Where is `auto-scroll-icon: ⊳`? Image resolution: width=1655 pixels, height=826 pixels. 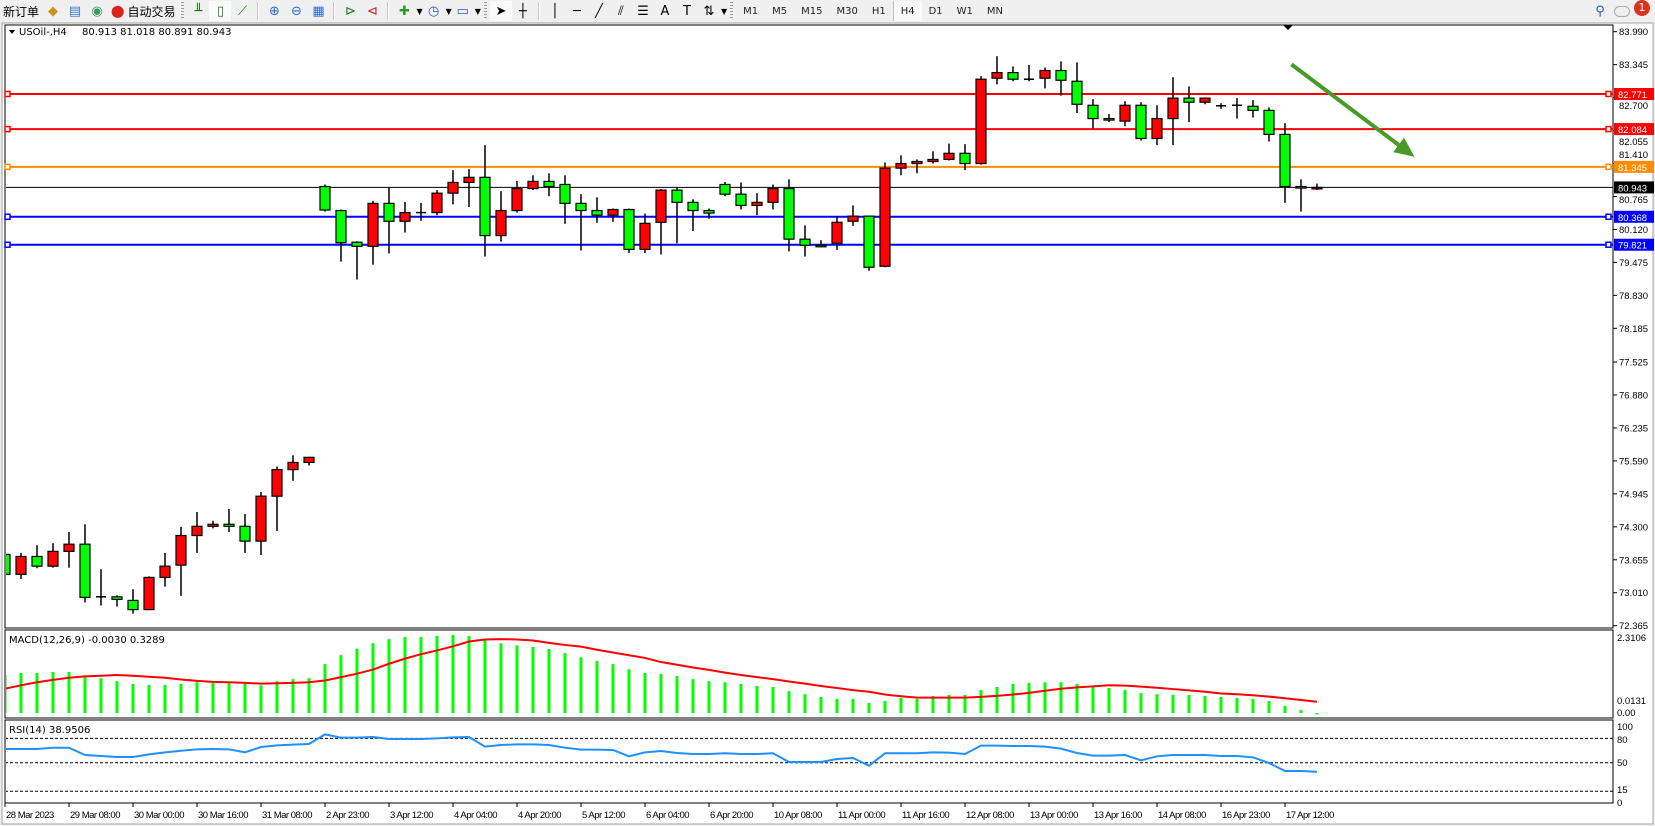 auto-scroll-icon: ⊳ is located at coordinates (350, 11).